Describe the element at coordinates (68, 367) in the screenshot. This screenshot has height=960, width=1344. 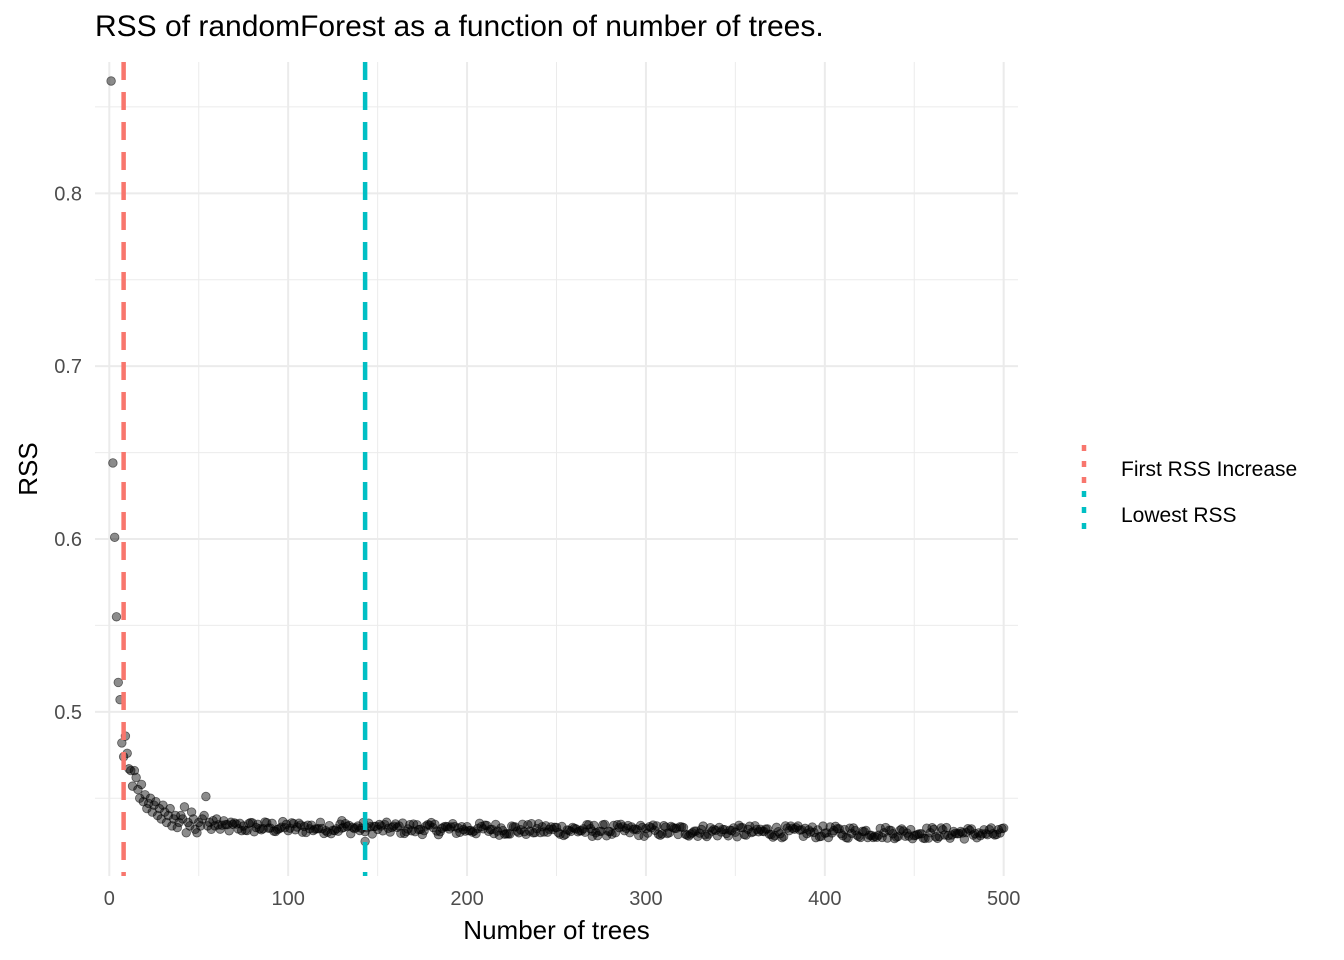
I see `y-tick-label: 0.7` at that location.